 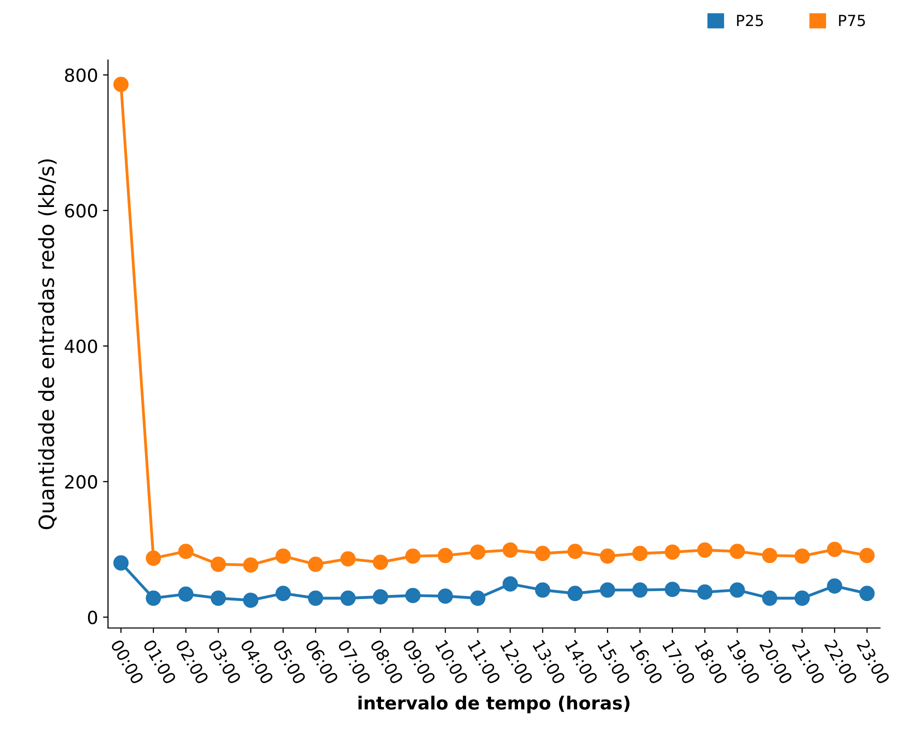 What do you see at coordinates (81, 346) in the screenshot?
I see `y-tick-label: 400` at bounding box center [81, 346].